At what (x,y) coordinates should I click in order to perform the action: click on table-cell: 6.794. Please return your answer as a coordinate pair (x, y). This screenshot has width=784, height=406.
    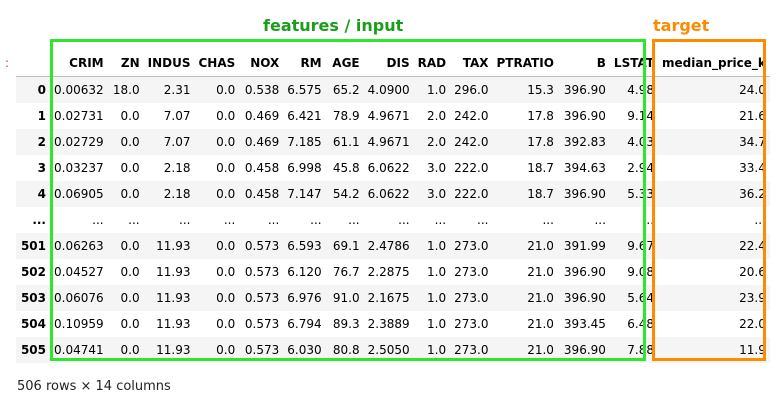
    Looking at the image, I should click on (304, 324).